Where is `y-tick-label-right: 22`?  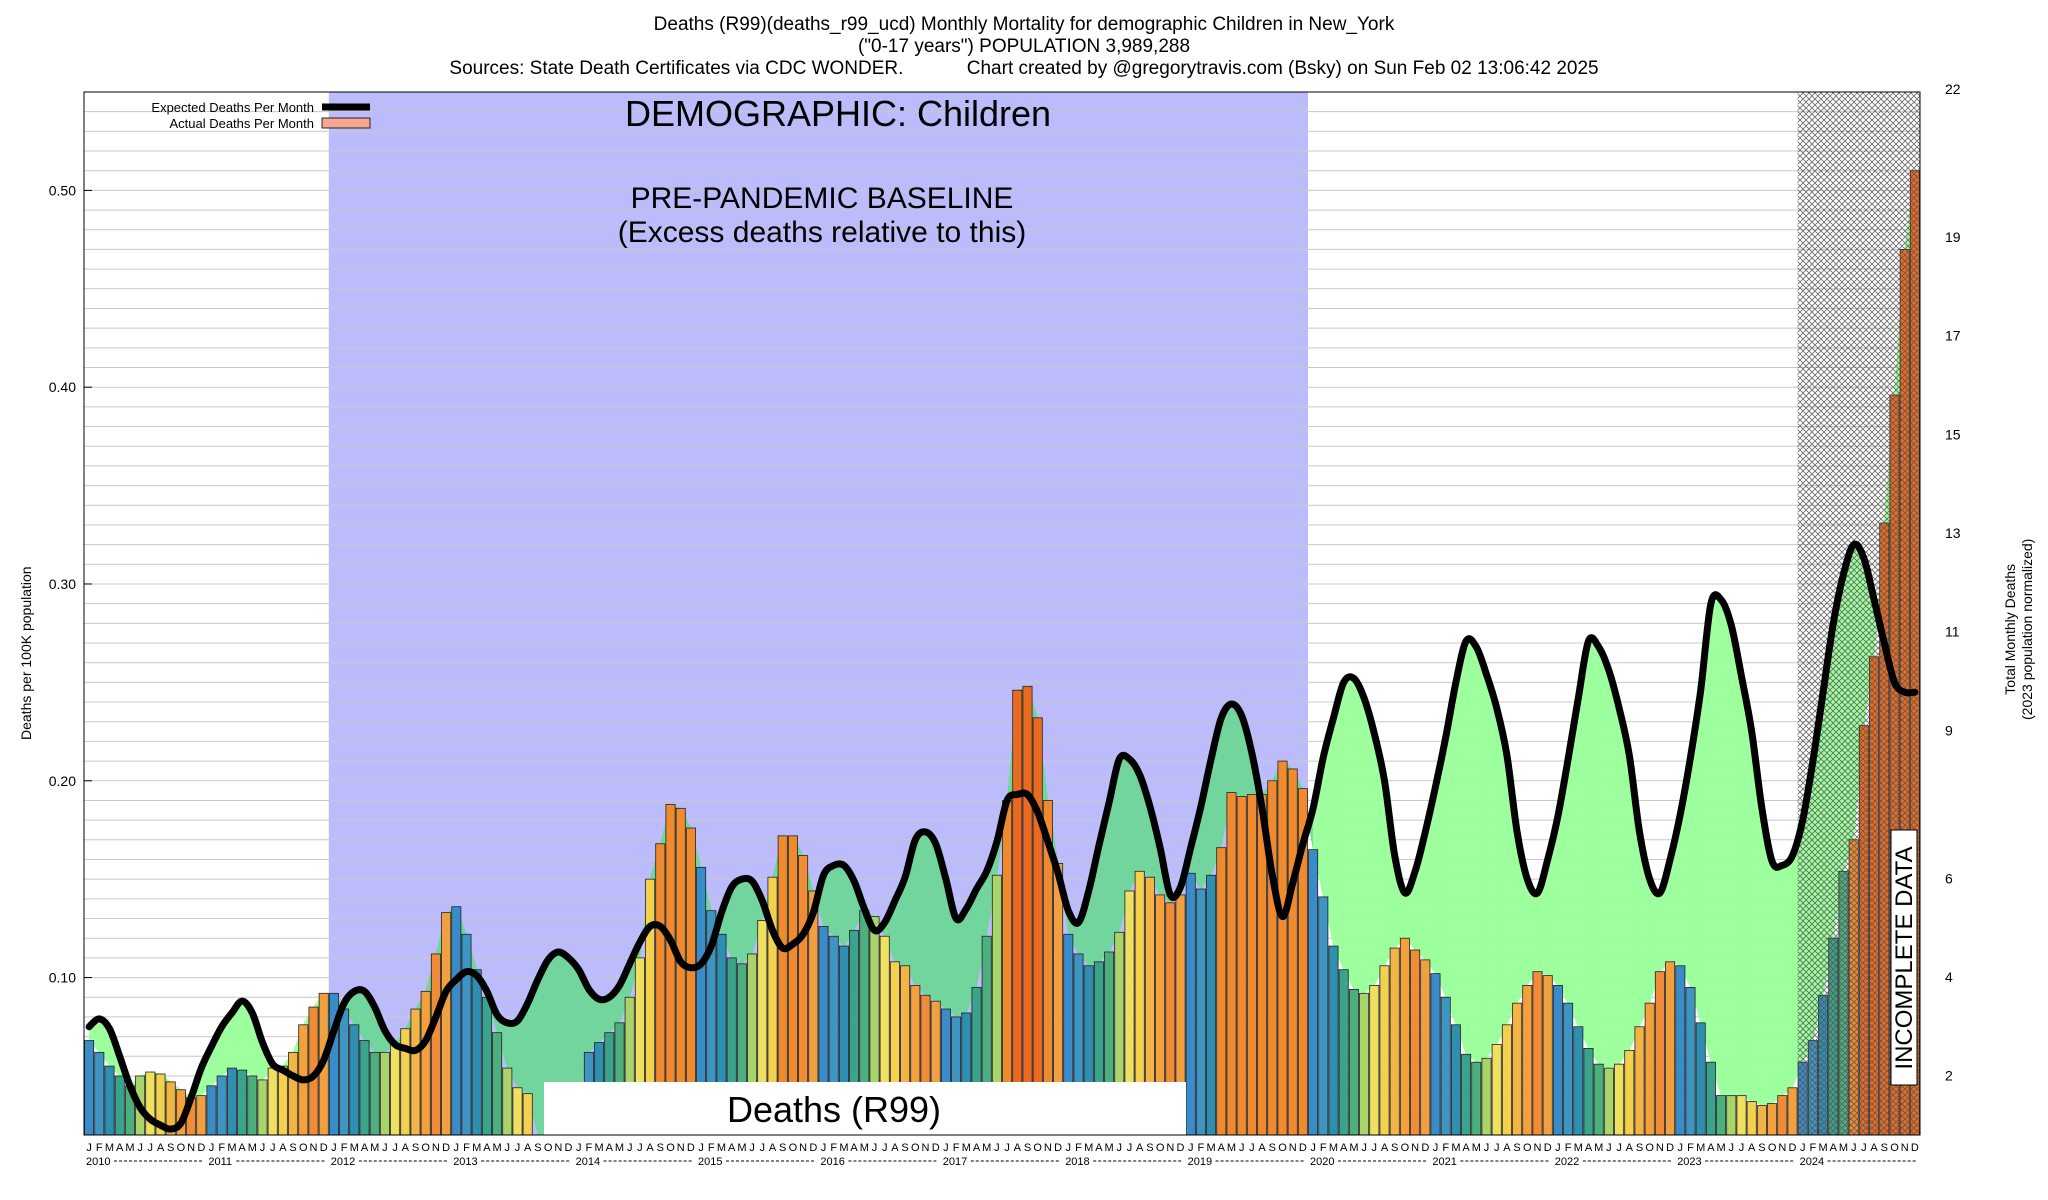
y-tick-label-right: 22 is located at coordinates (1953, 89).